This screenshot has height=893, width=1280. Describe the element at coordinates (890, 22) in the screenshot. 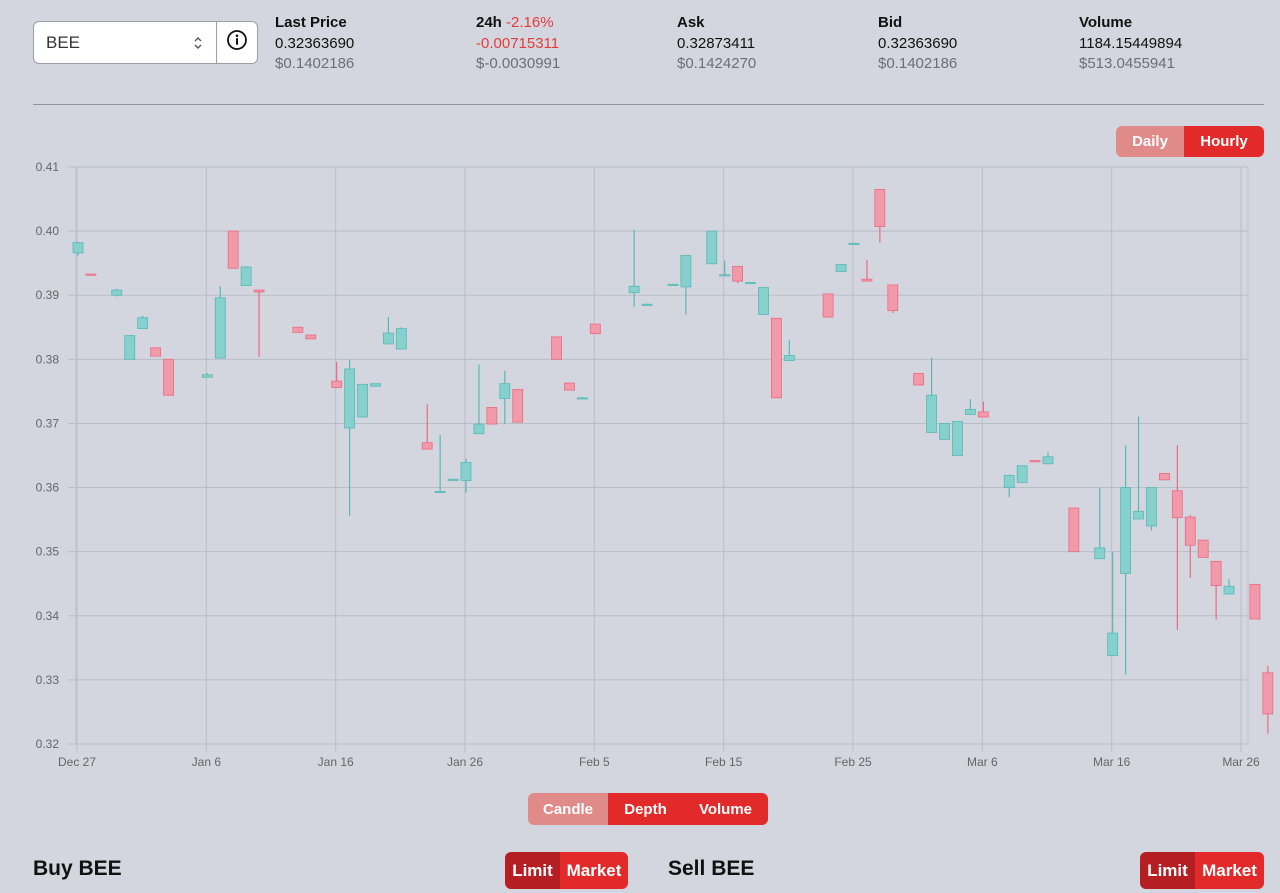

I see `stat-label: Bid` at that location.